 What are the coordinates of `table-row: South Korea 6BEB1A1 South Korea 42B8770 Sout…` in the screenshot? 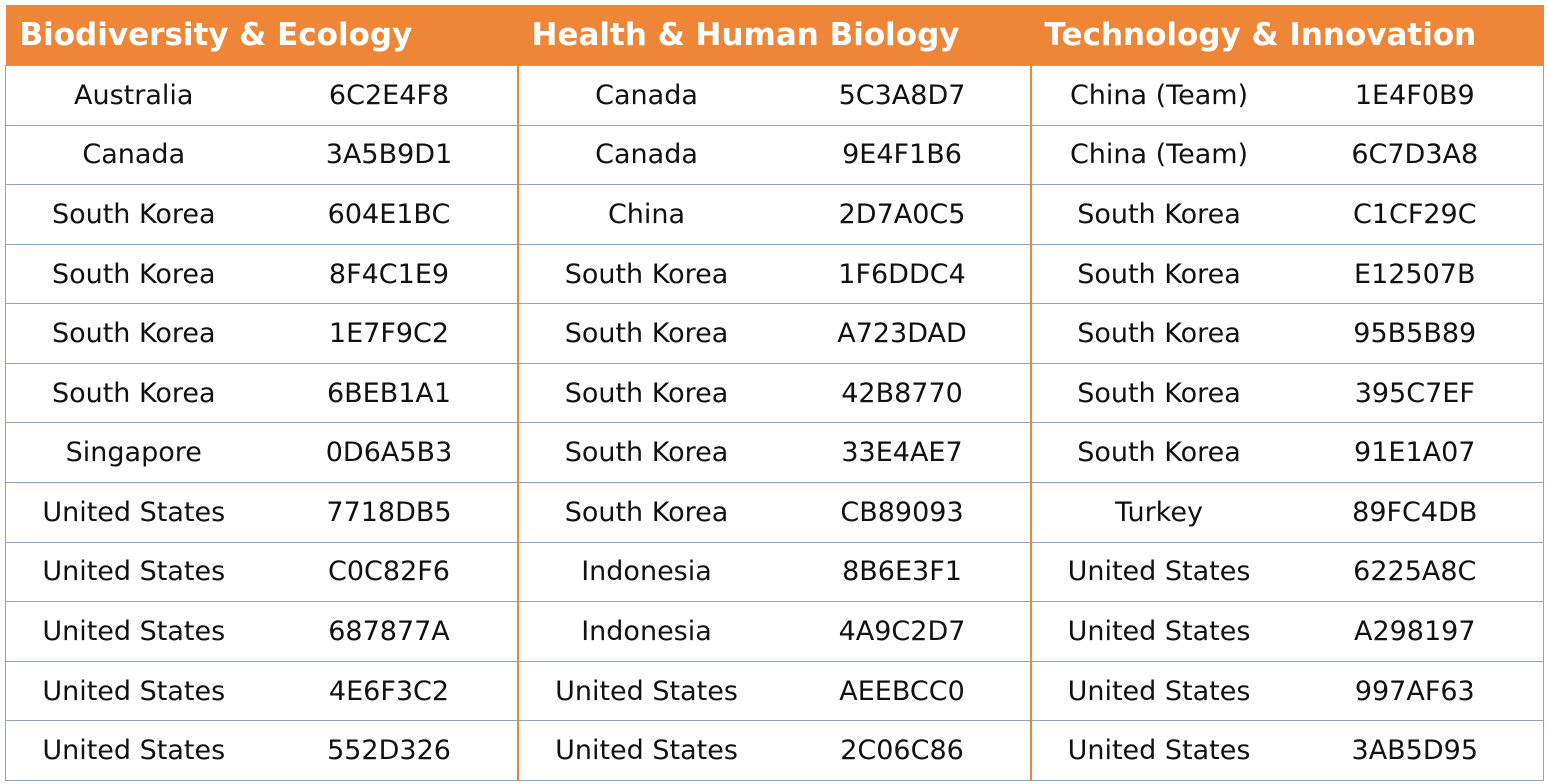 It's located at (775, 393).